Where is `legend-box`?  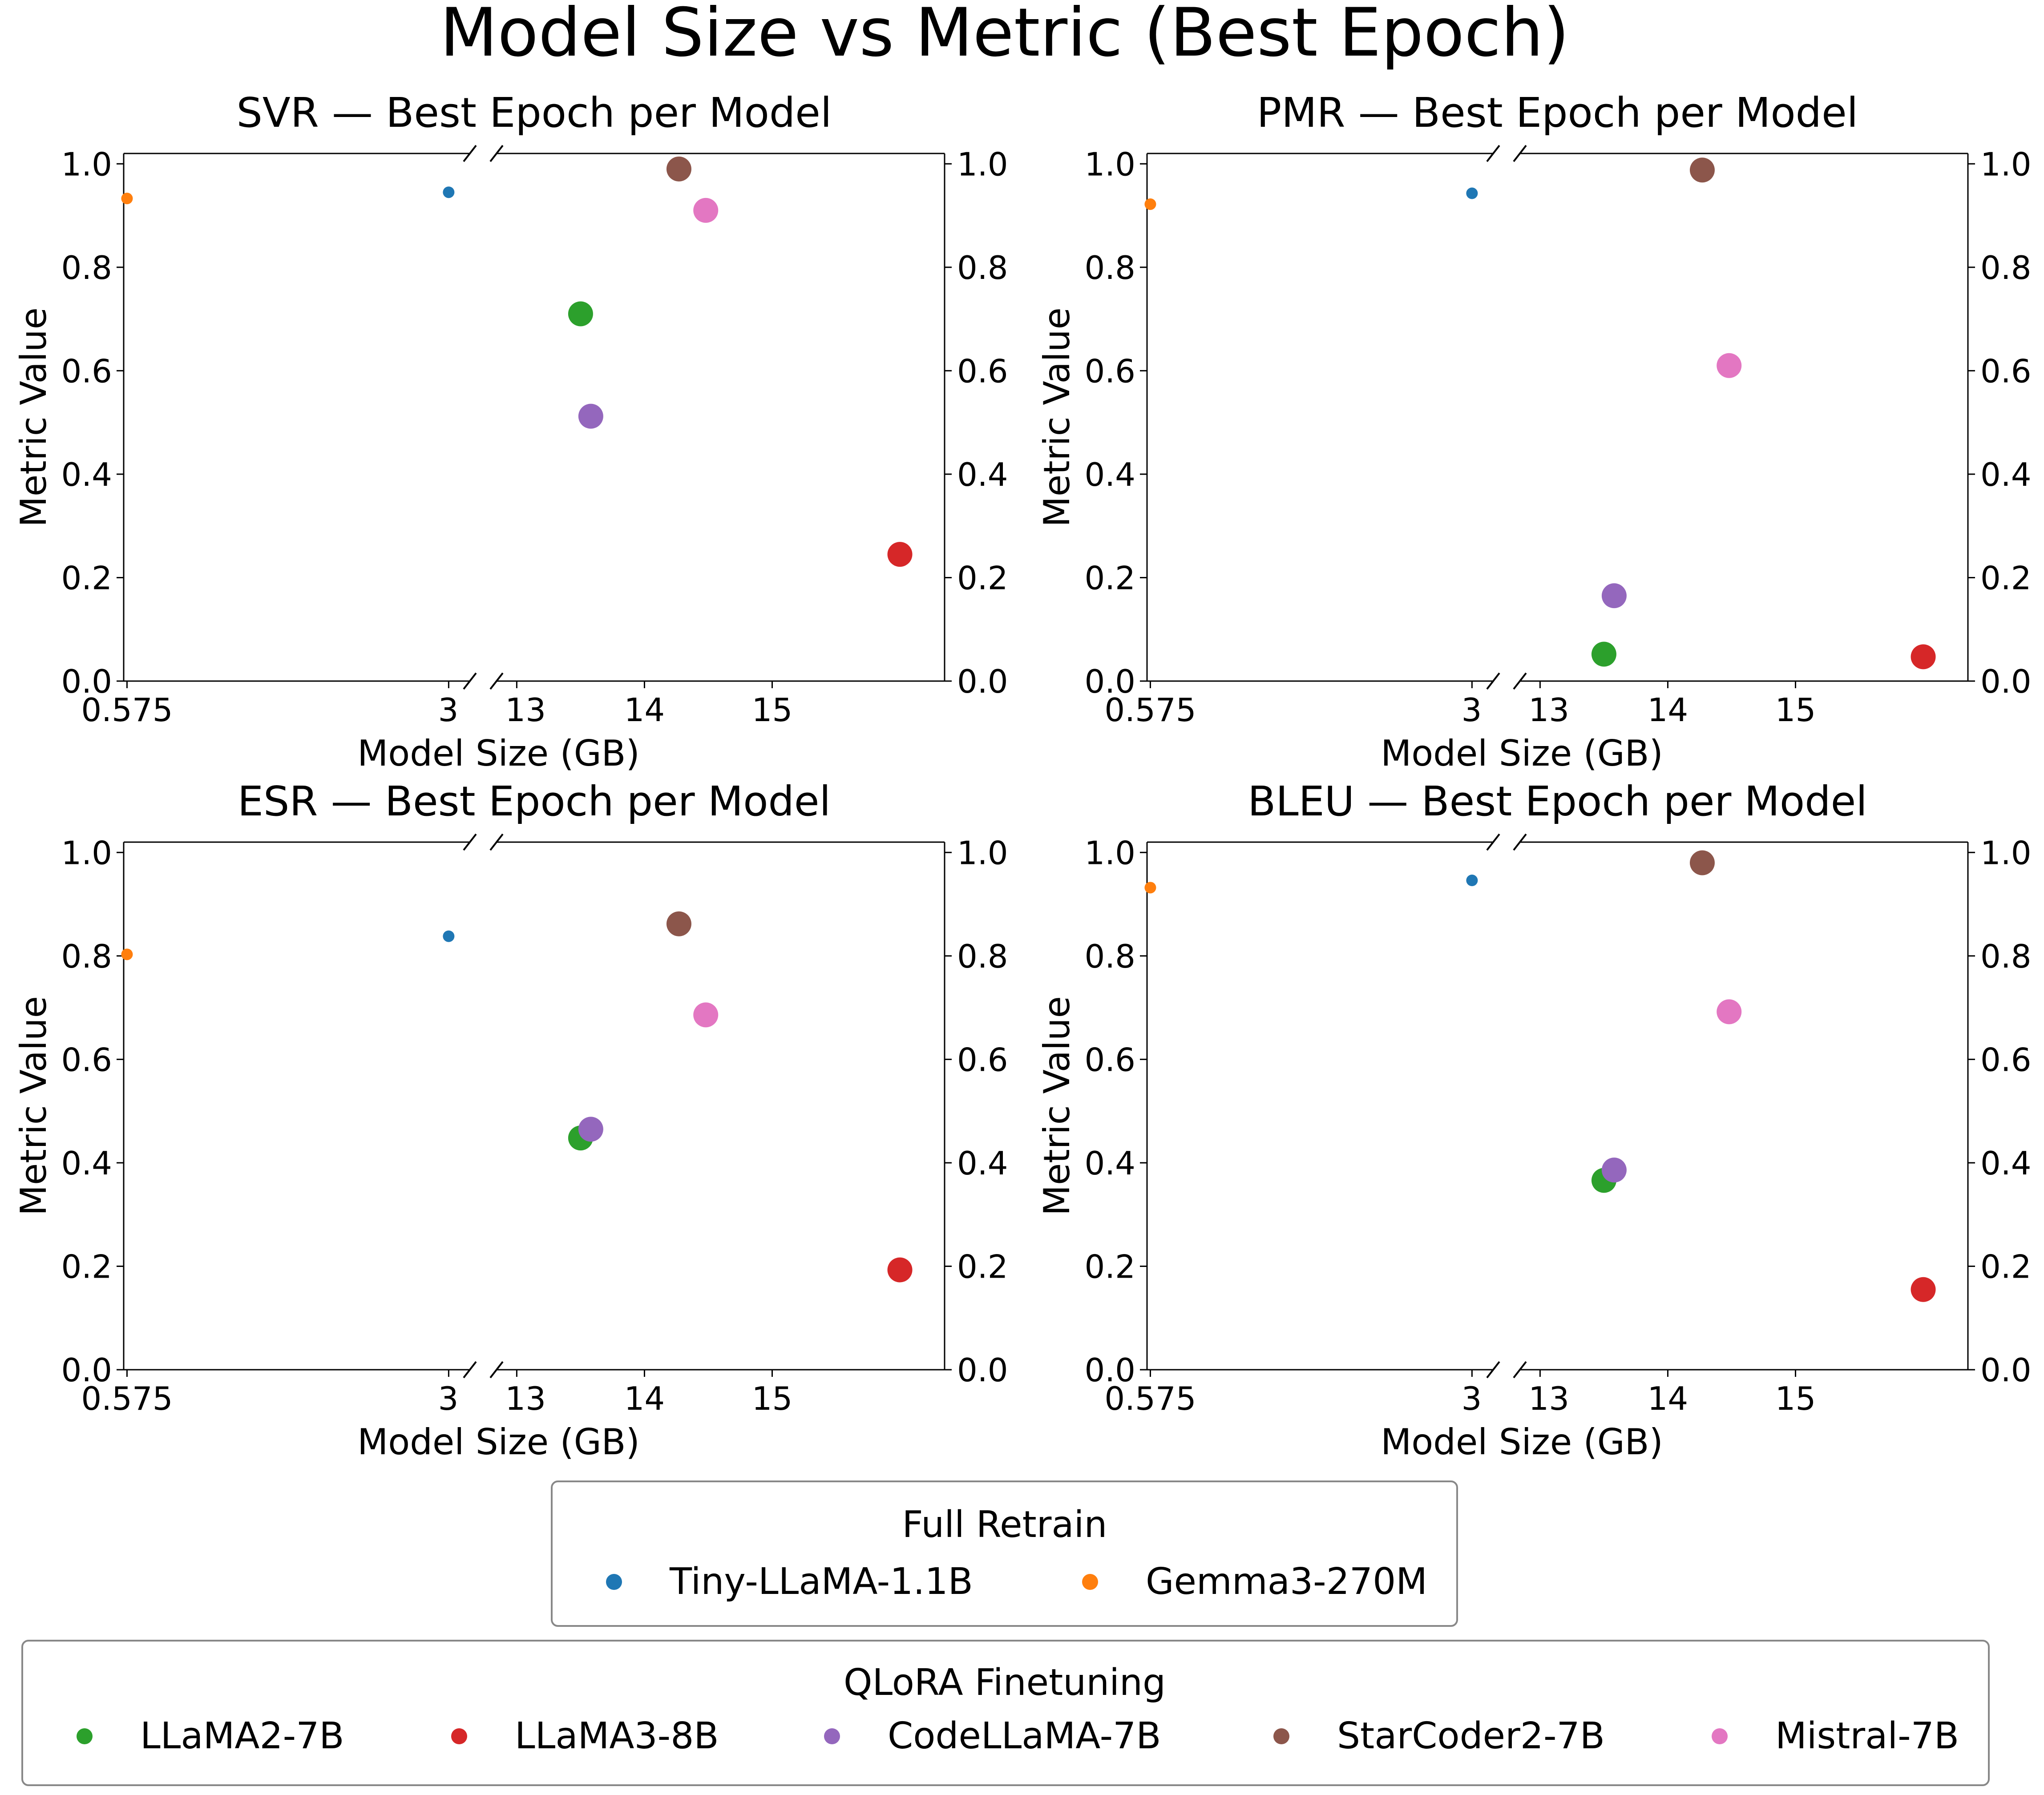 legend-box is located at coordinates (1005, 1553).